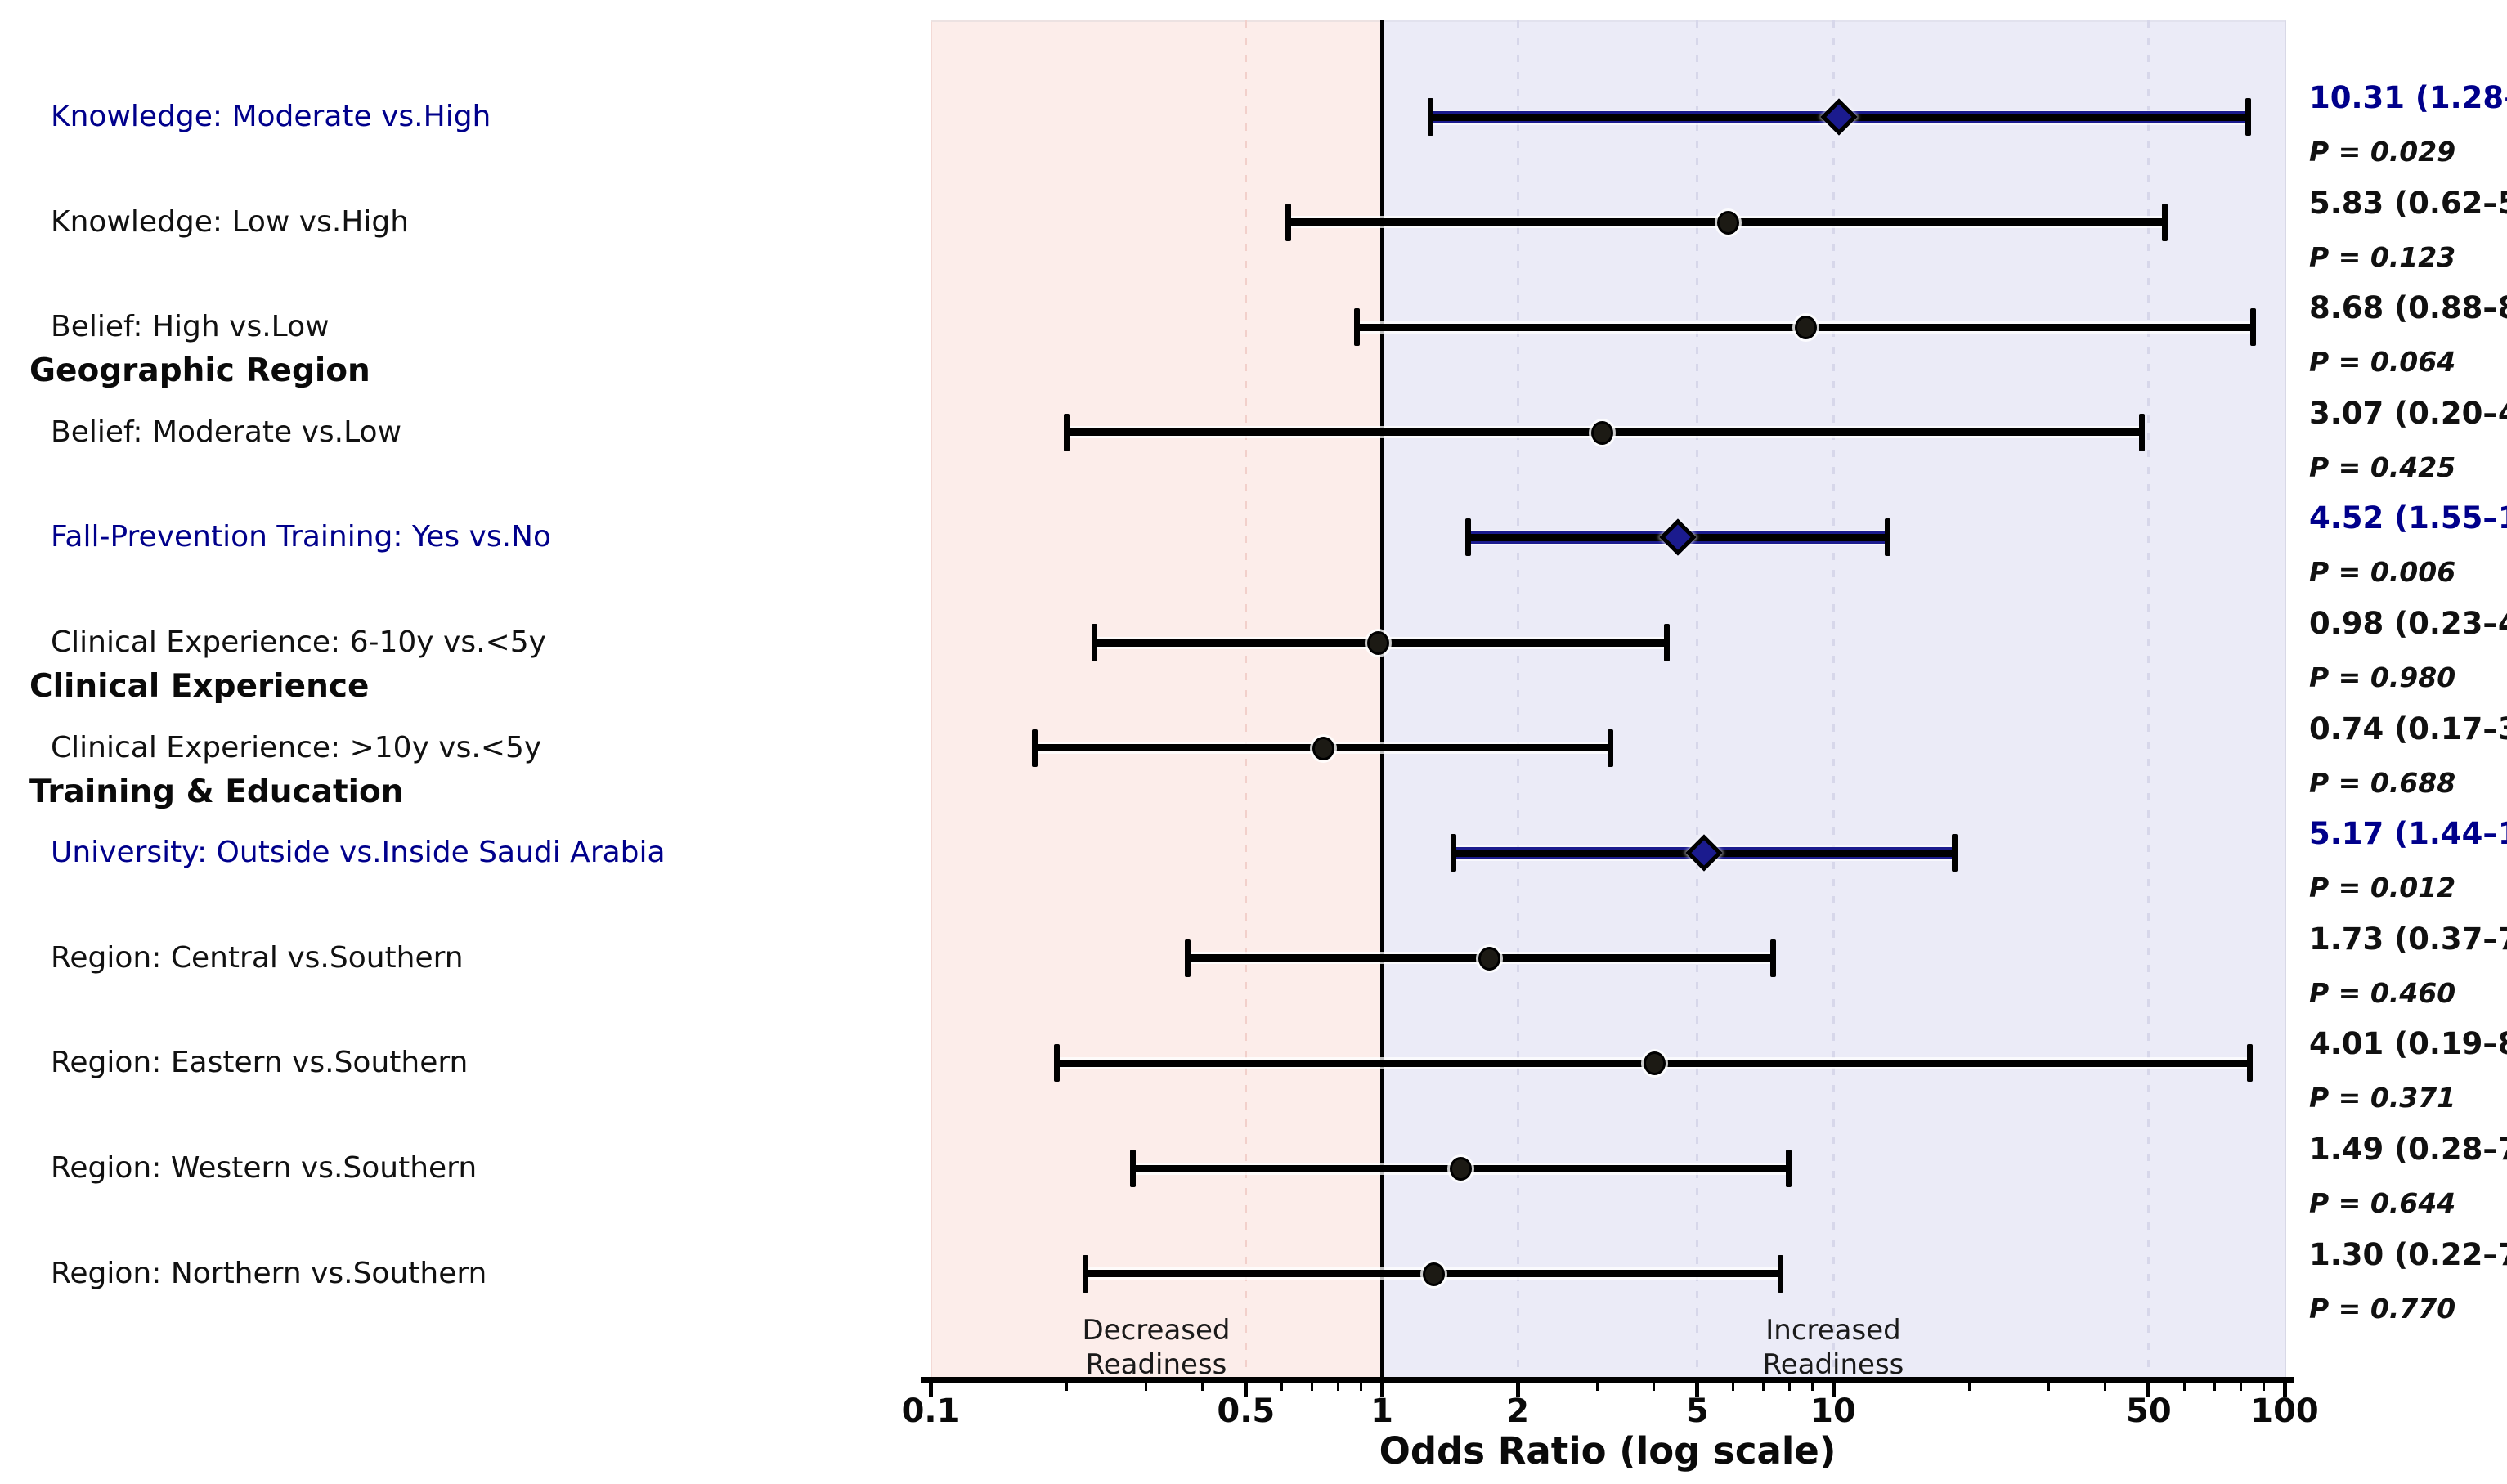  Describe the element at coordinates (2284, 1411) in the screenshot. I see `x-axis-tick-label: 100` at that location.